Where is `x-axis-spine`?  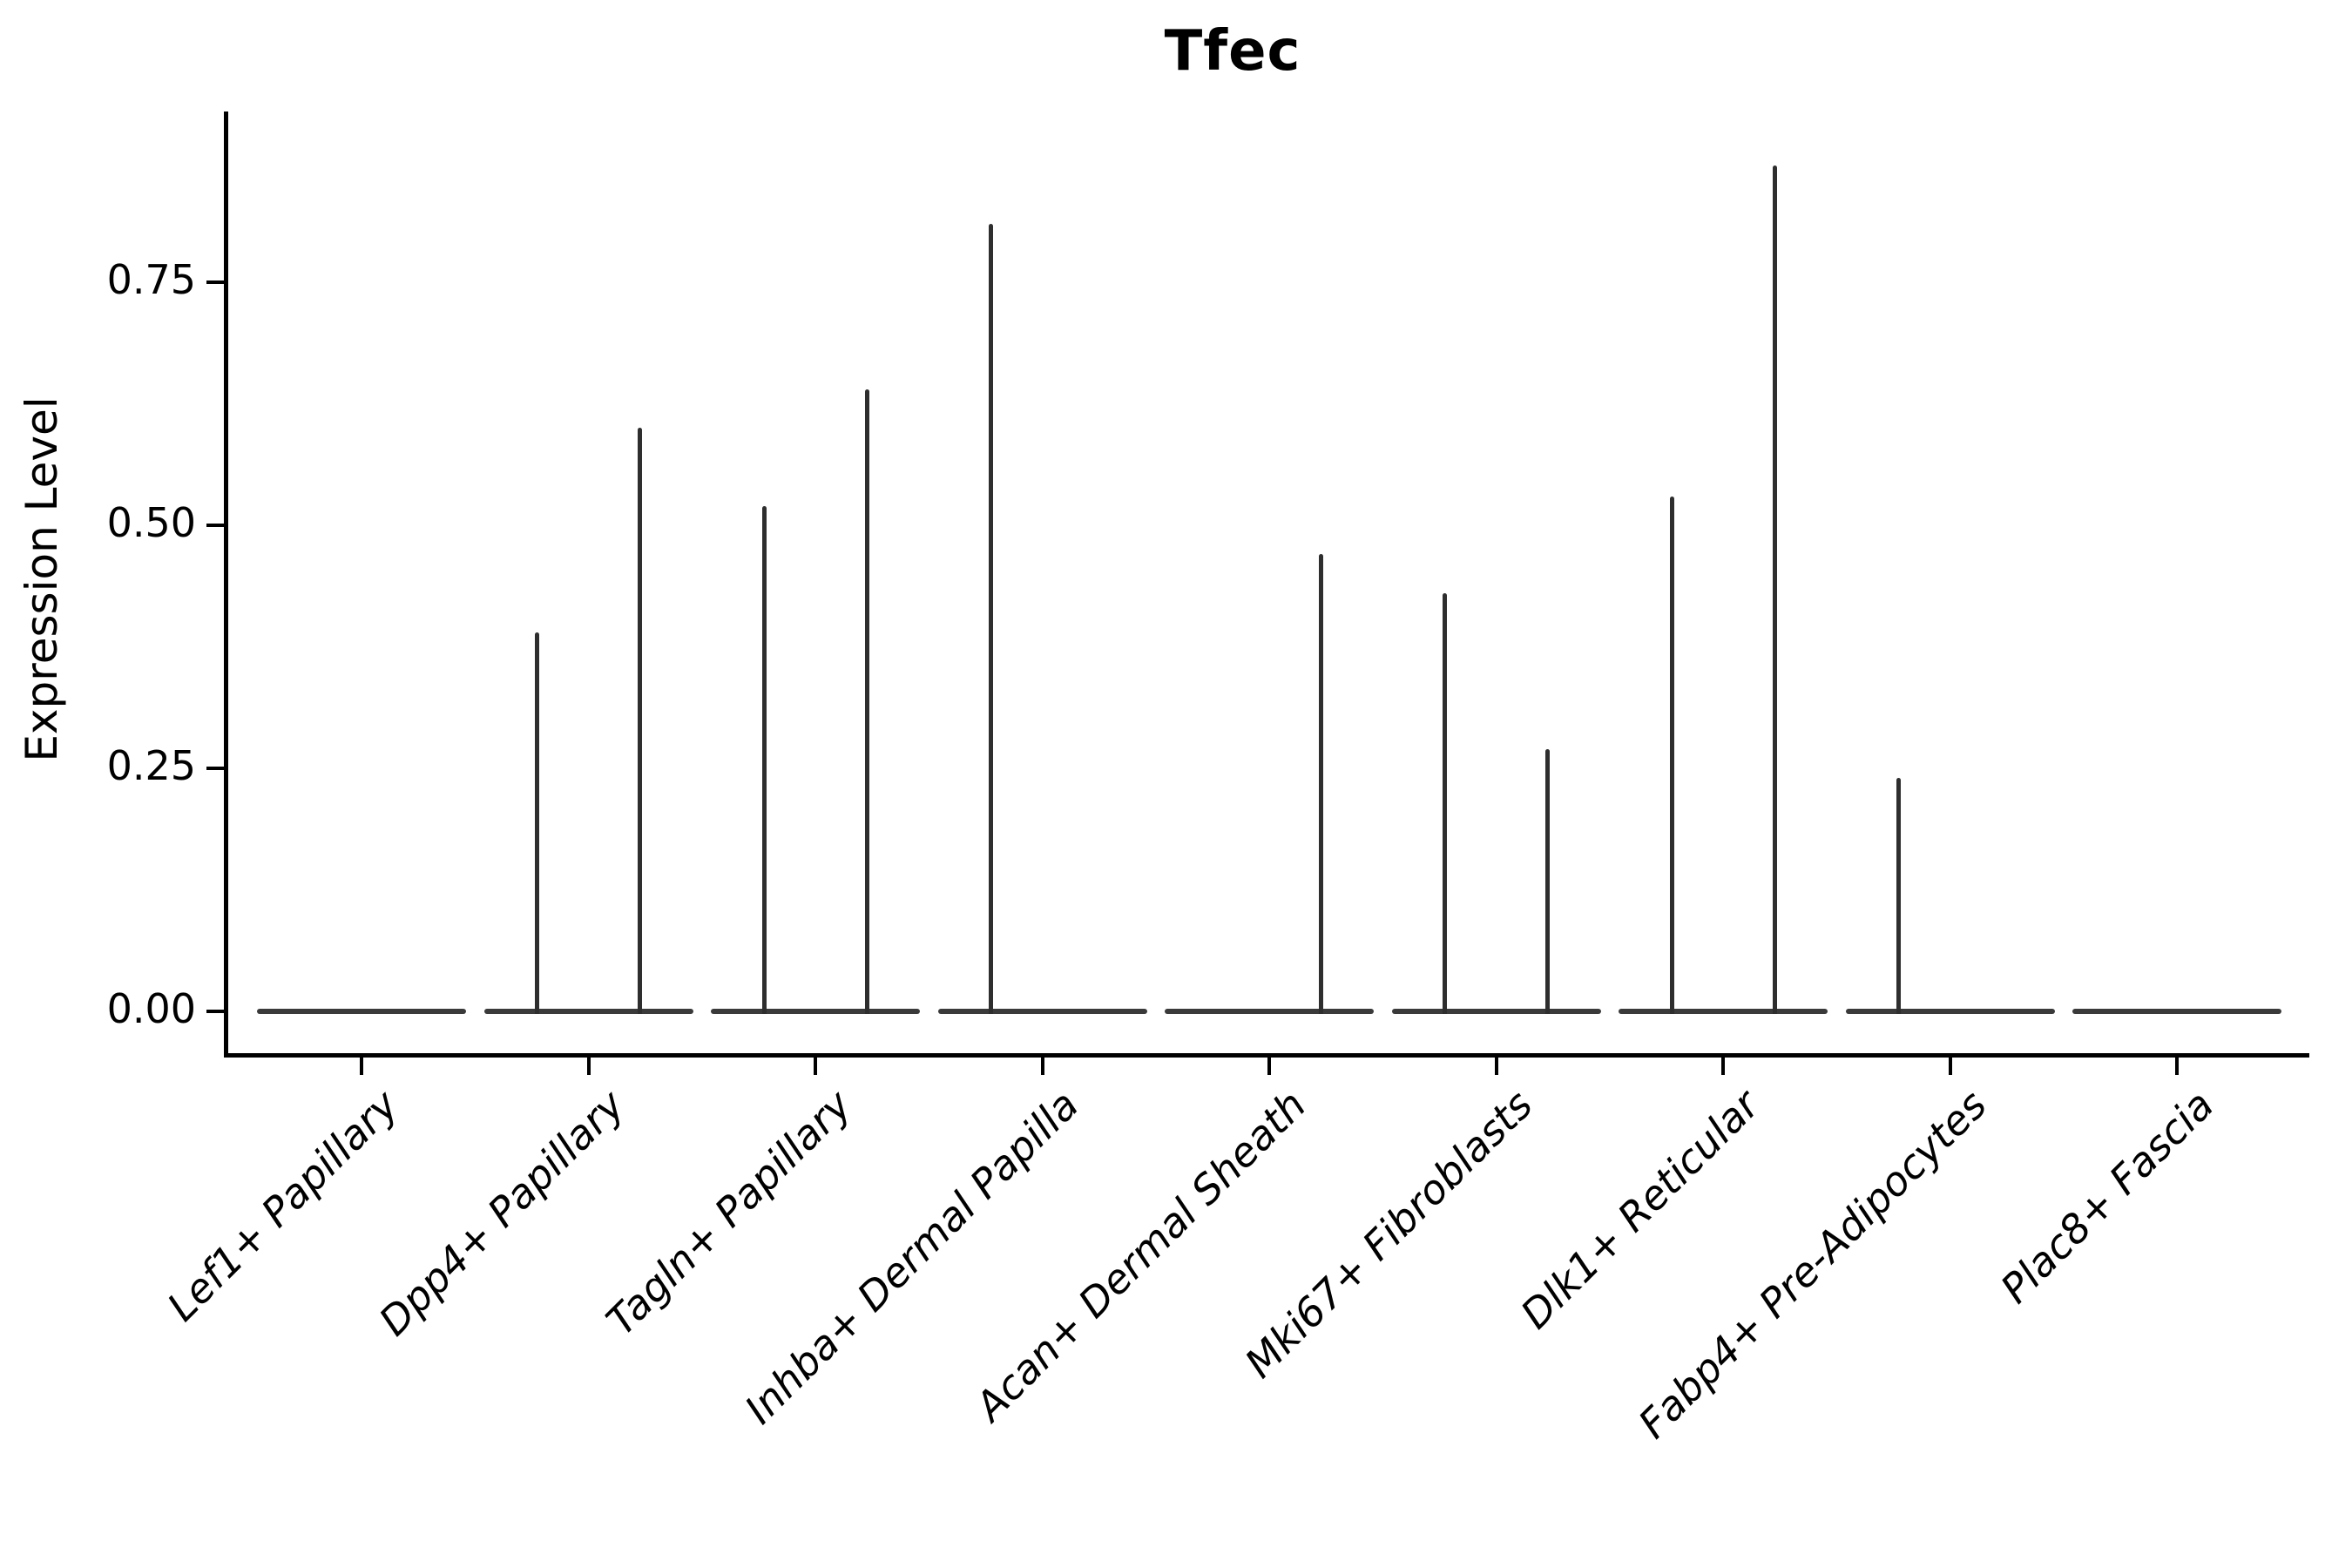
x-axis-spine is located at coordinates (1266, 1055).